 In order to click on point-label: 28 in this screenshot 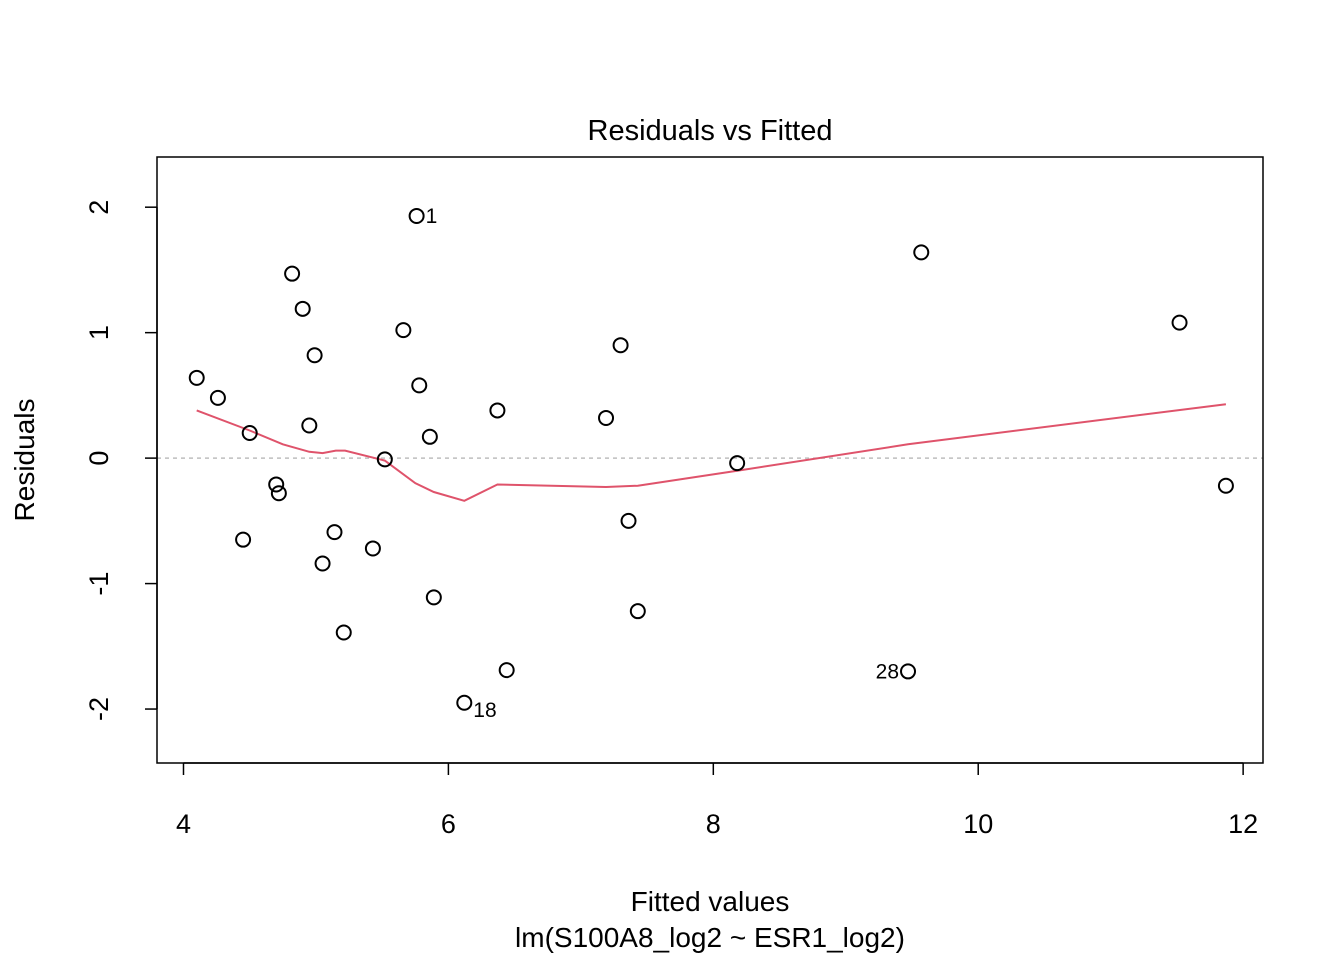, I will do `click(887, 671)`.